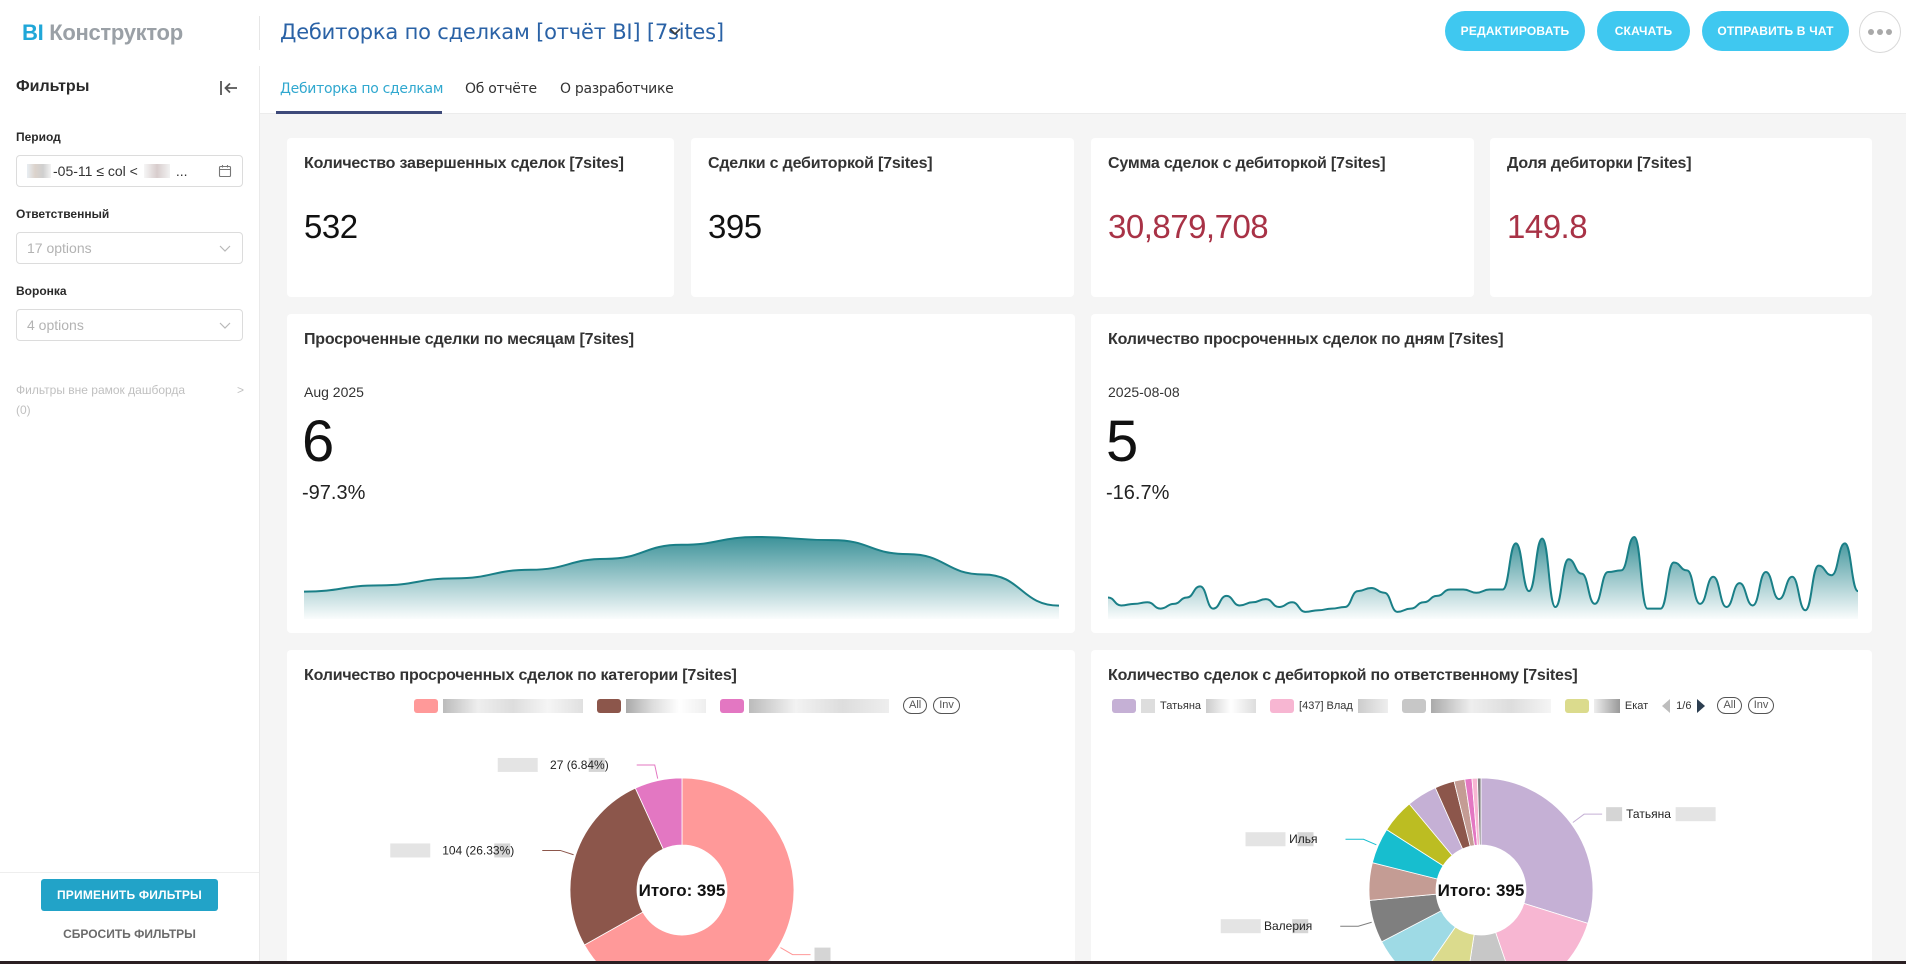  What do you see at coordinates (1666, 705) in the screenshot?
I see `legend-prev-page-icon` at bounding box center [1666, 705].